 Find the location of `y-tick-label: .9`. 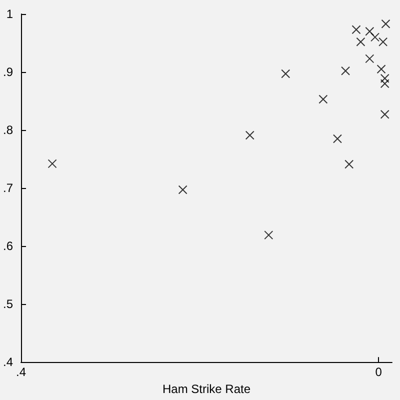

y-tick-label: .9 is located at coordinates (8, 72).